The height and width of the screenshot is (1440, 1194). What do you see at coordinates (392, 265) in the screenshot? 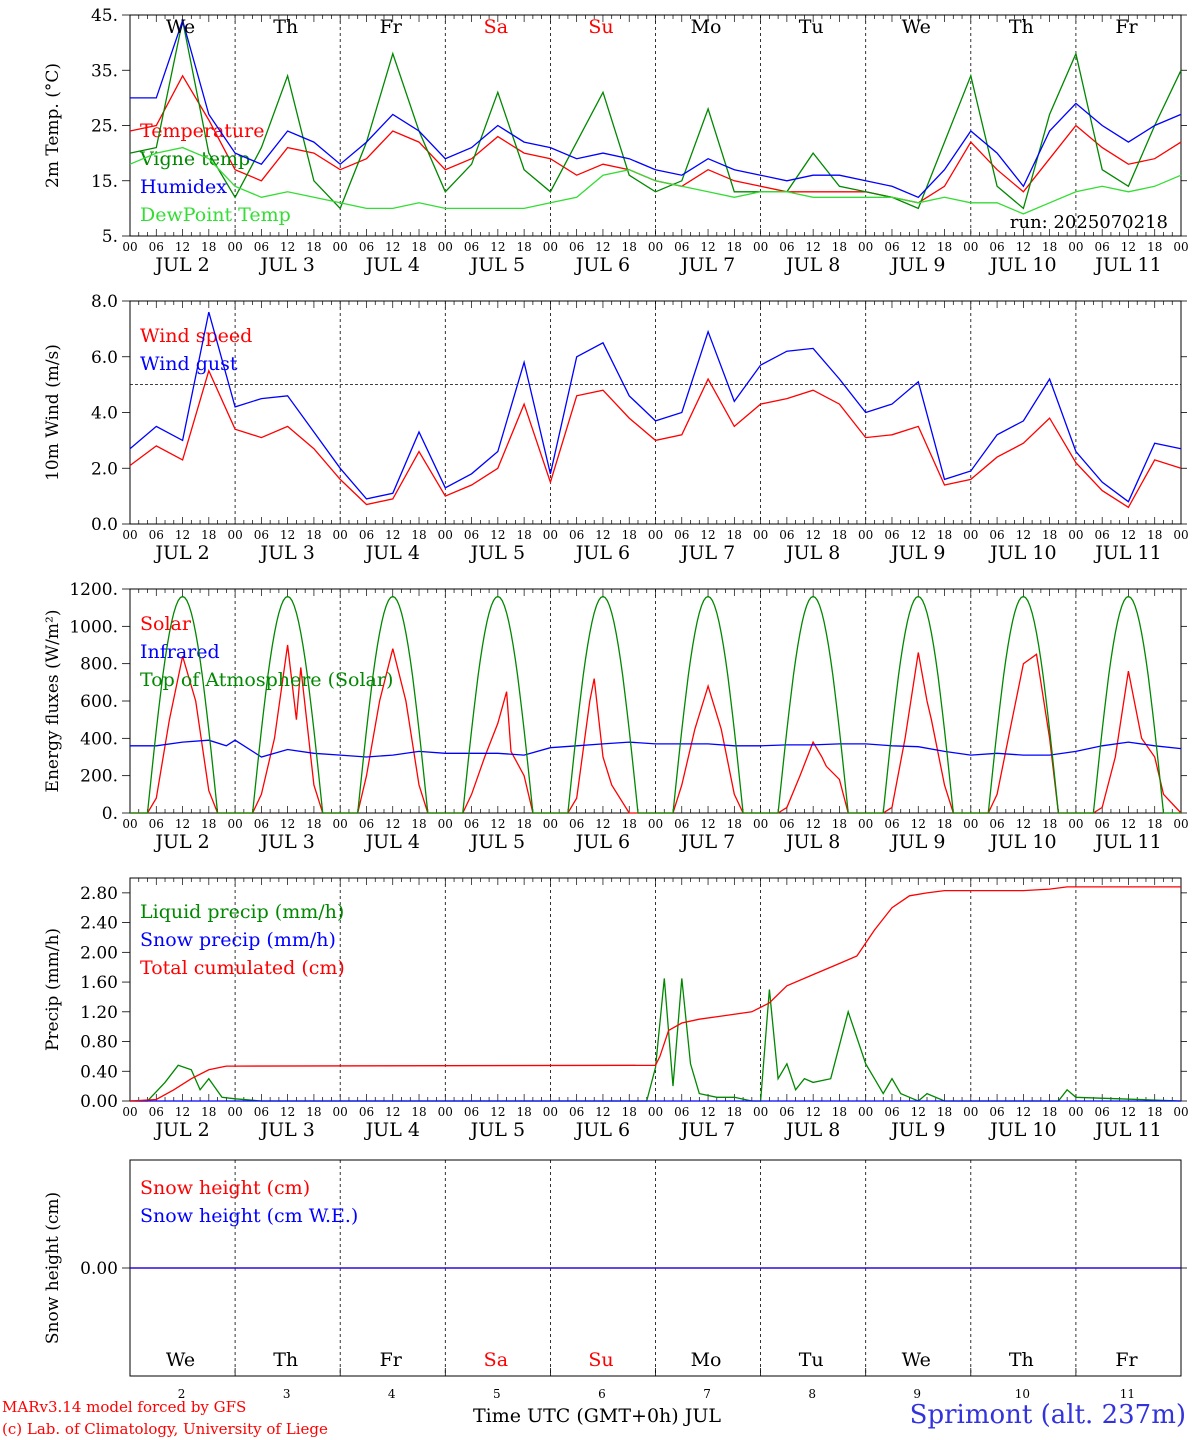
I see `date-label: JUL 4` at bounding box center [392, 265].